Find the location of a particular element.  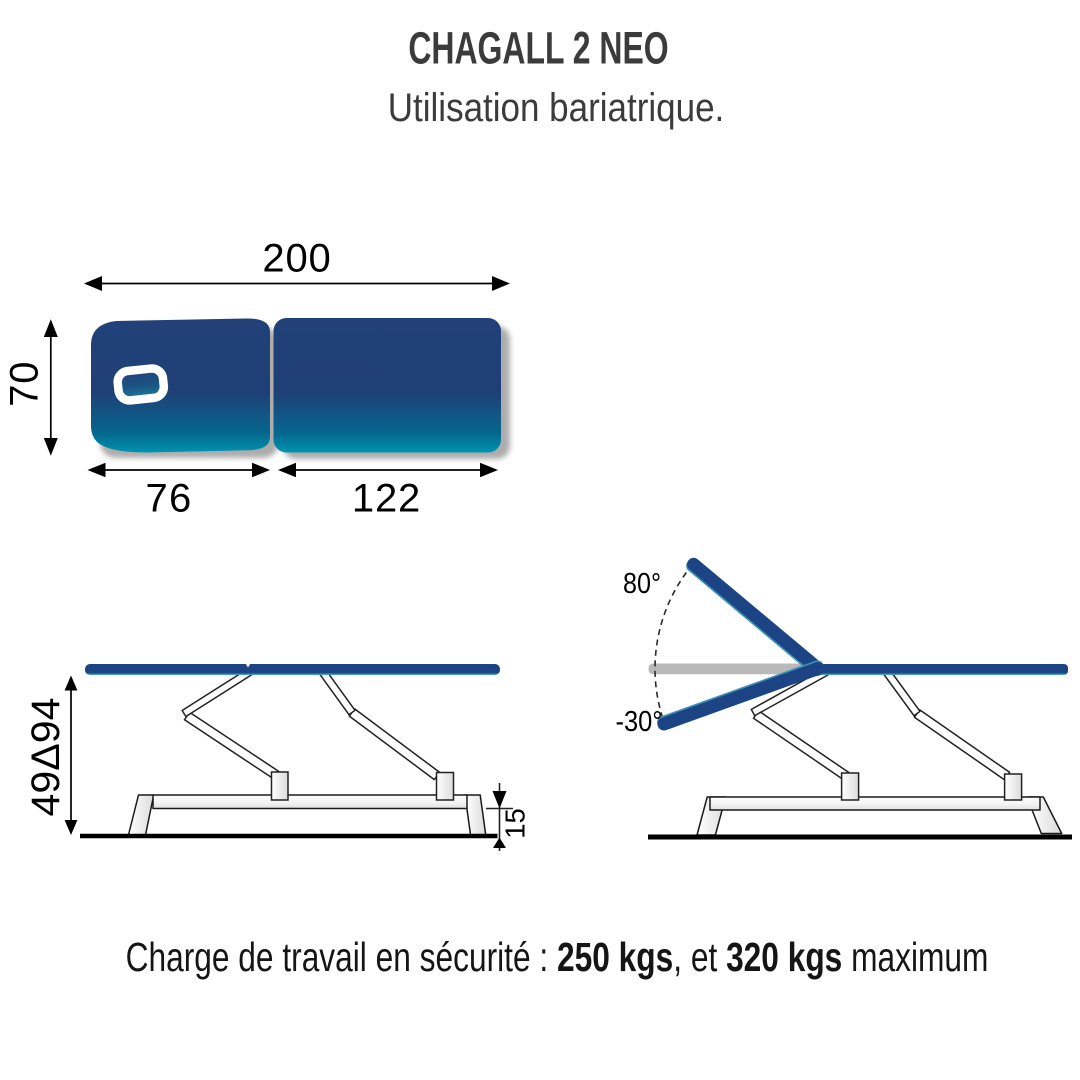

svg-text: 76 is located at coordinates (169, 499).